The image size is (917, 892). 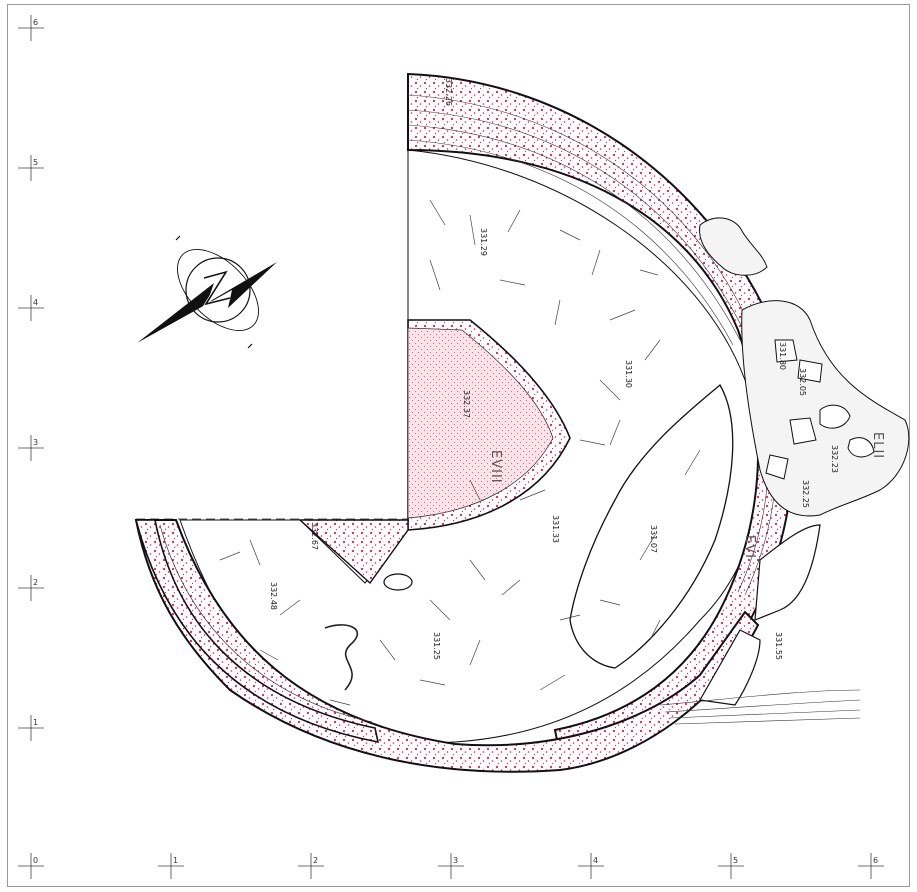 I want to click on drain-channel, so click(x=341, y=657).